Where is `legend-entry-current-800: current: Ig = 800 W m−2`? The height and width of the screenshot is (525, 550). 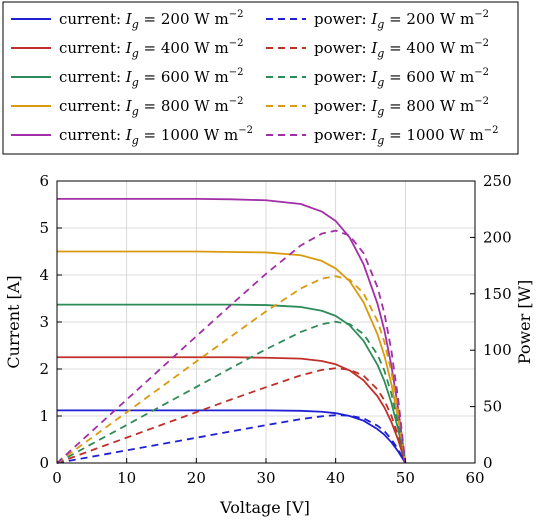
legend-entry-current-800: current: Ig = 800 W m−2 is located at coordinates (127, 107).